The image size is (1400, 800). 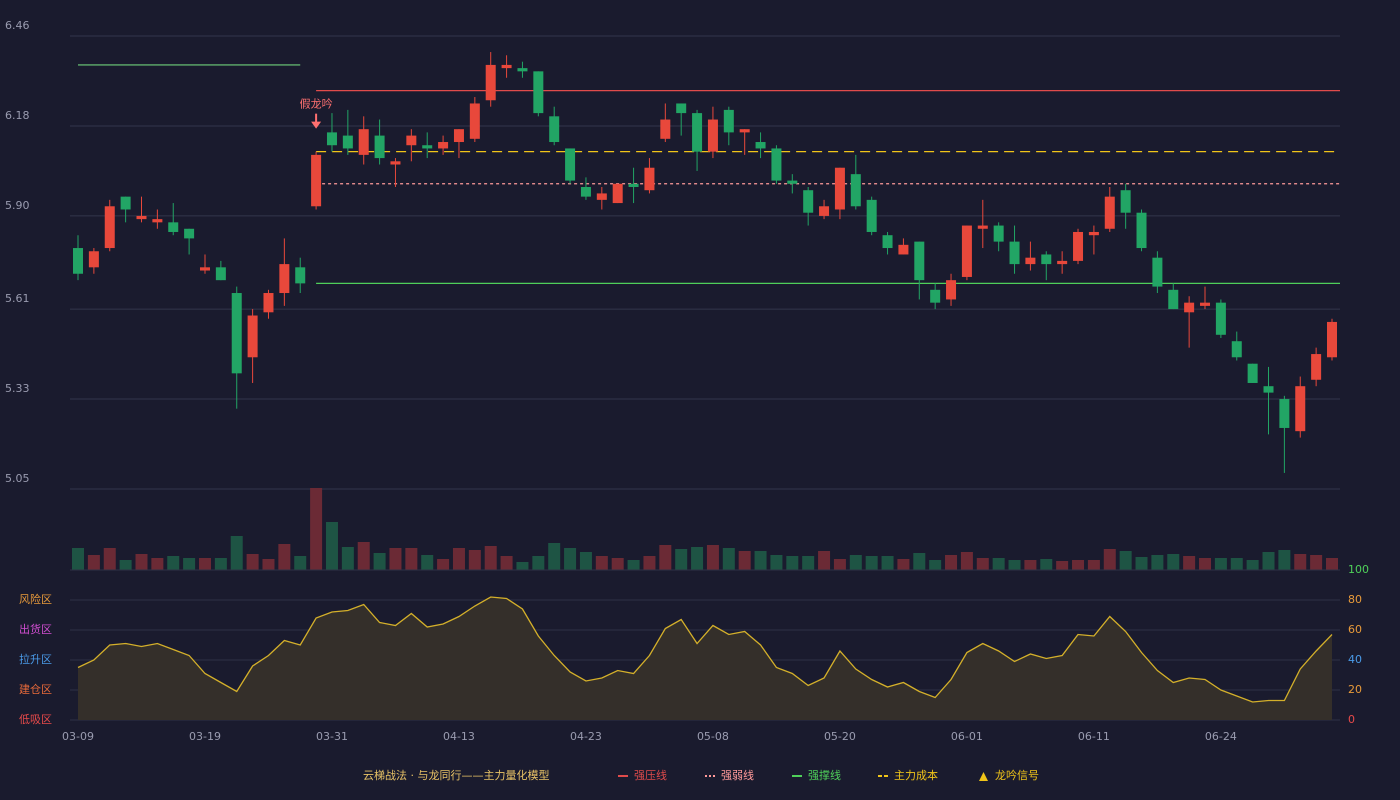 What do you see at coordinates (705, 658) in the screenshot?
I see `indicator-area` at bounding box center [705, 658].